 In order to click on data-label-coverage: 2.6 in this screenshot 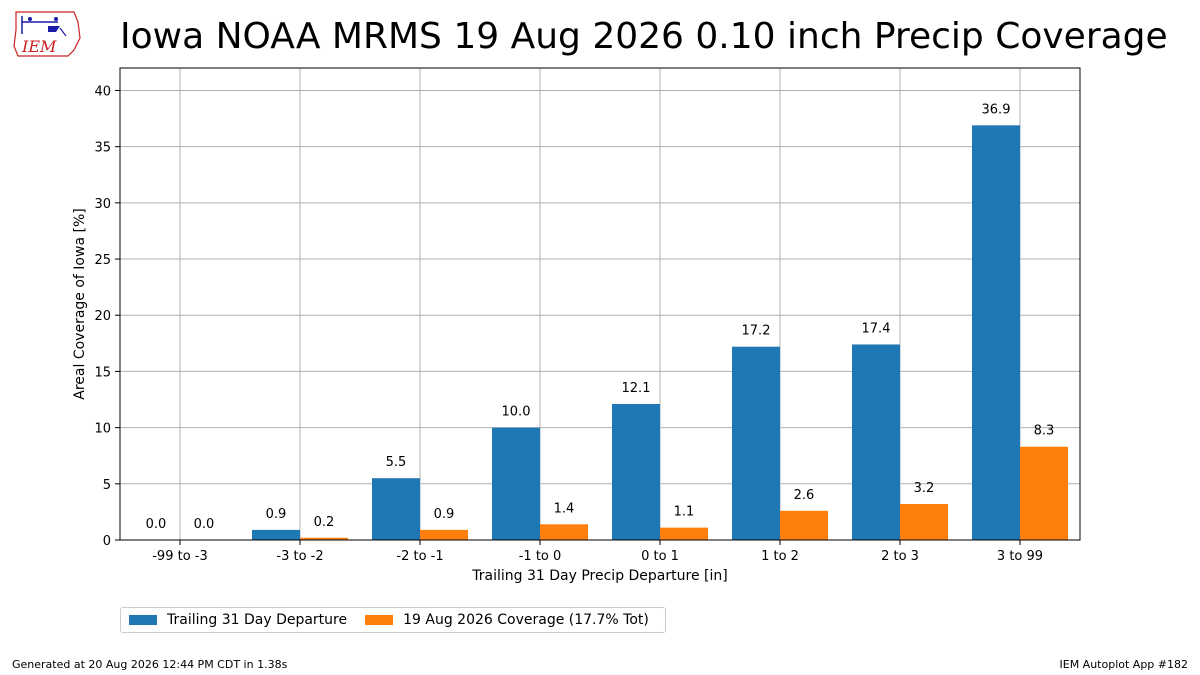, I will do `click(804, 495)`.